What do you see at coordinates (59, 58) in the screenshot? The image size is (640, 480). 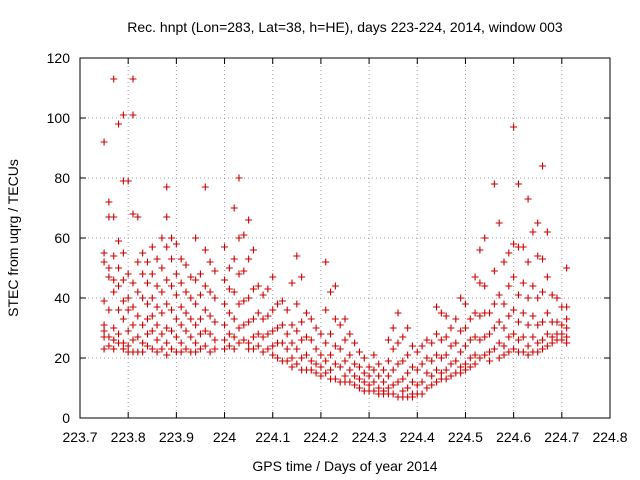 I see `y-tick-label: 120` at bounding box center [59, 58].